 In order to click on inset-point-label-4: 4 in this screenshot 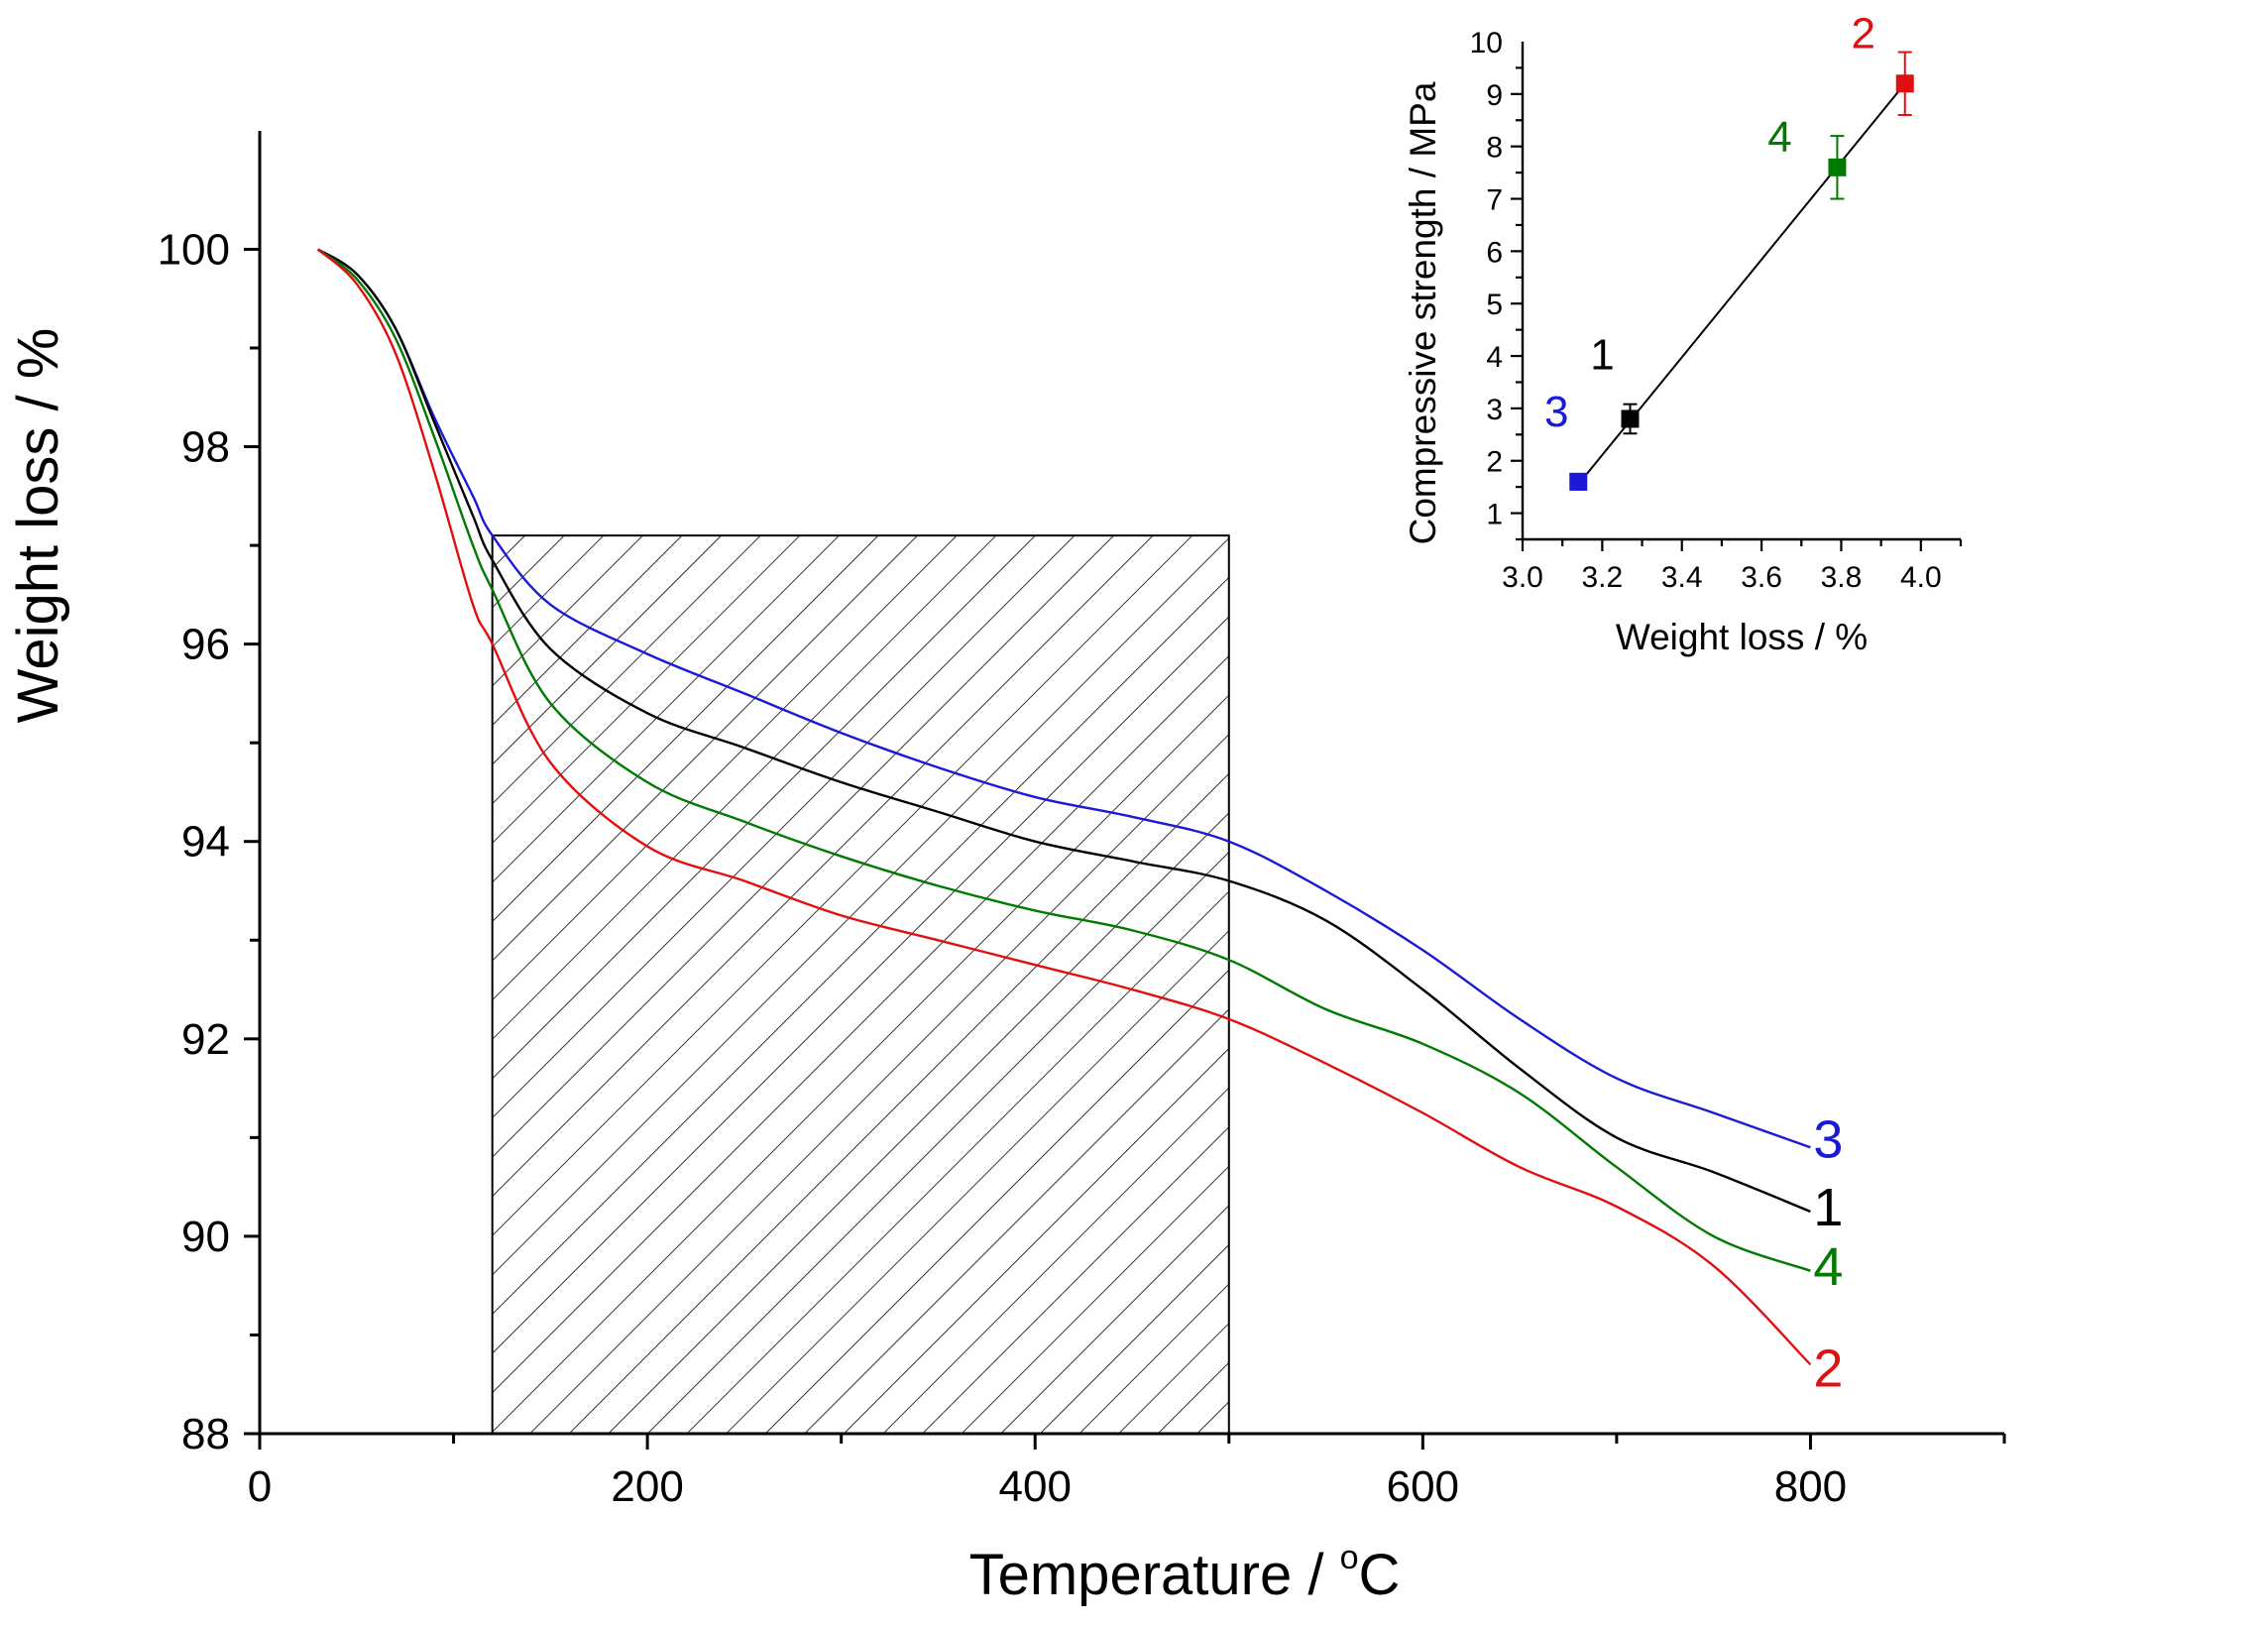, I will do `click(1779, 137)`.